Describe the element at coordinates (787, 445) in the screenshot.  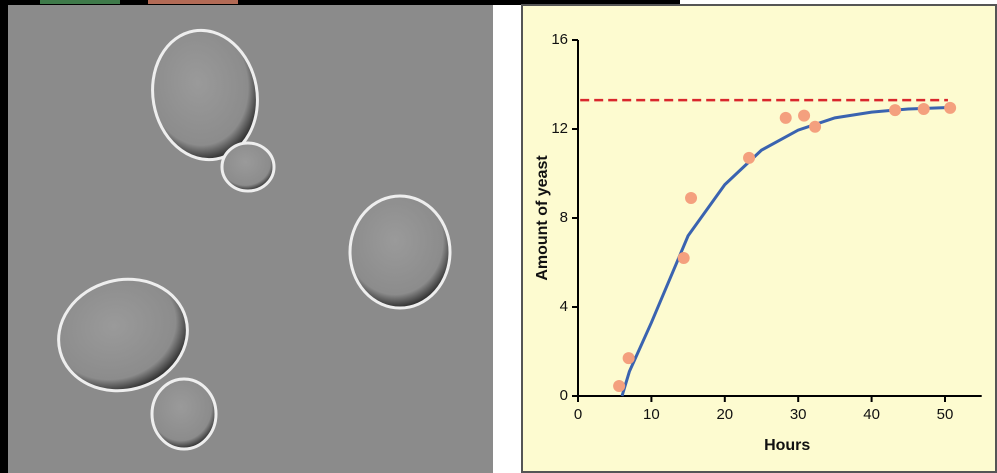
I see `x-axis-title: Hours` at that location.